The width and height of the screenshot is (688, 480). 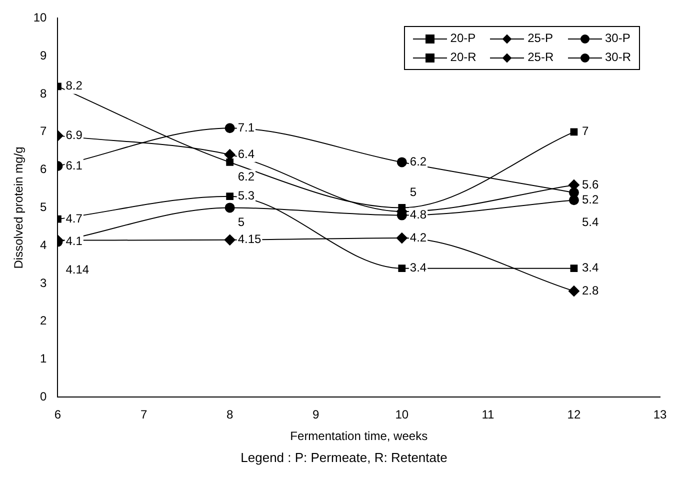 I want to click on y-tick-label: 10, so click(x=40, y=17).